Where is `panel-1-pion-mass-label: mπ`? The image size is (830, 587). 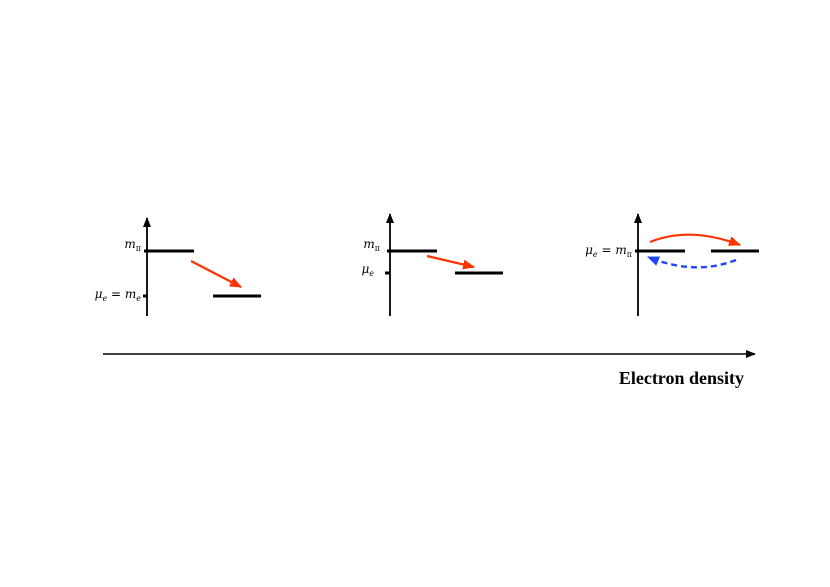
panel-1-pion-mass-label: mπ is located at coordinates (132, 245).